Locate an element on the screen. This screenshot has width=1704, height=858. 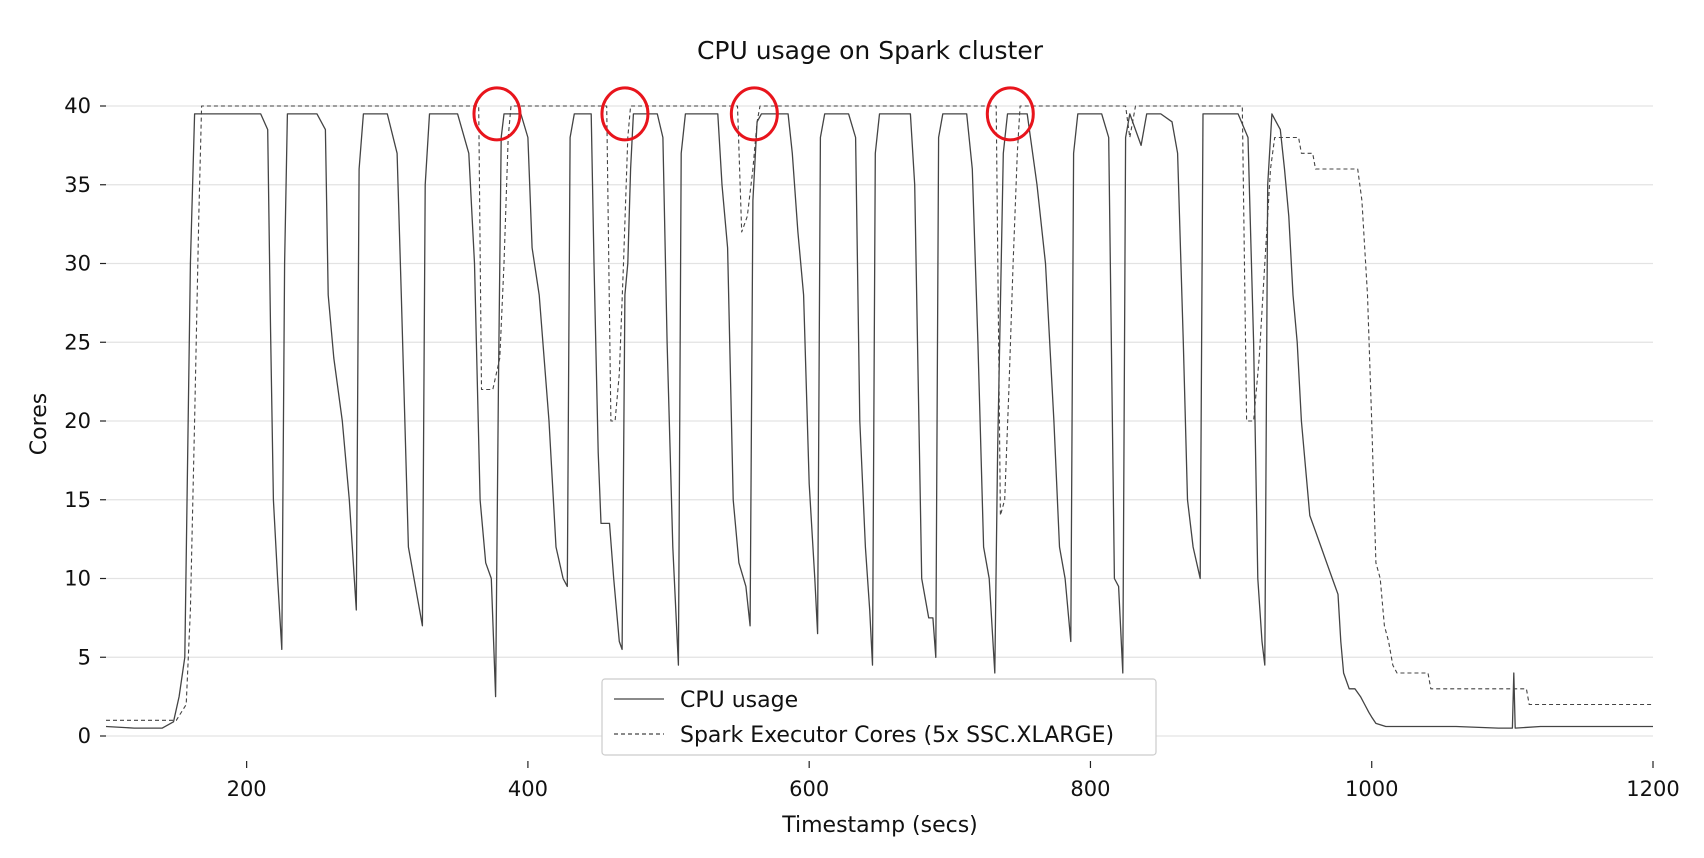
y-tick-label-25: 25 is located at coordinates (77, 342).